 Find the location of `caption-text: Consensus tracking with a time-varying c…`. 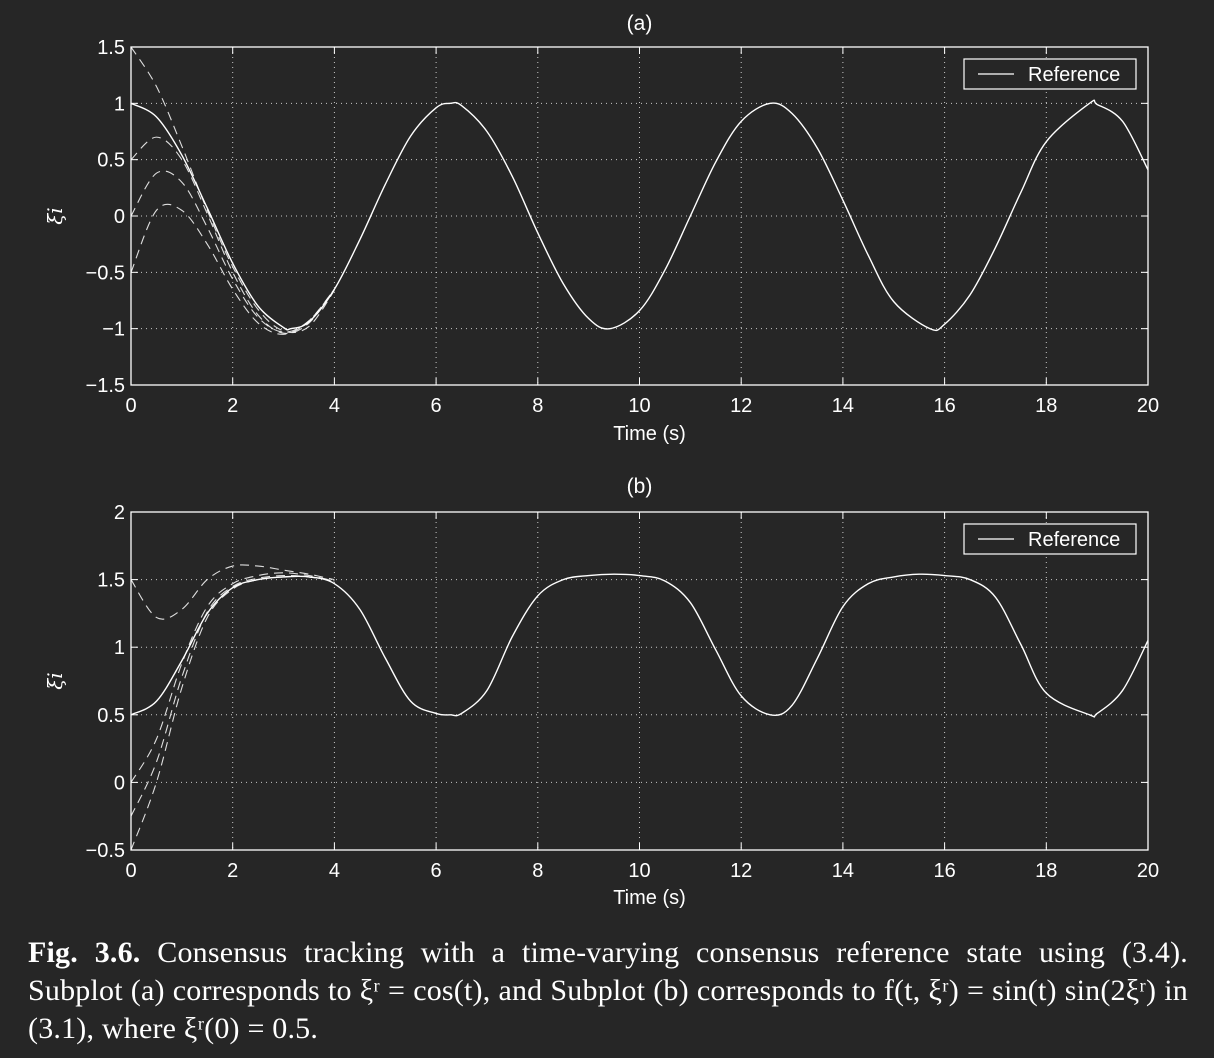

caption-text: Consensus tracking with a time-varying c… is located at coordinates (608, 990).